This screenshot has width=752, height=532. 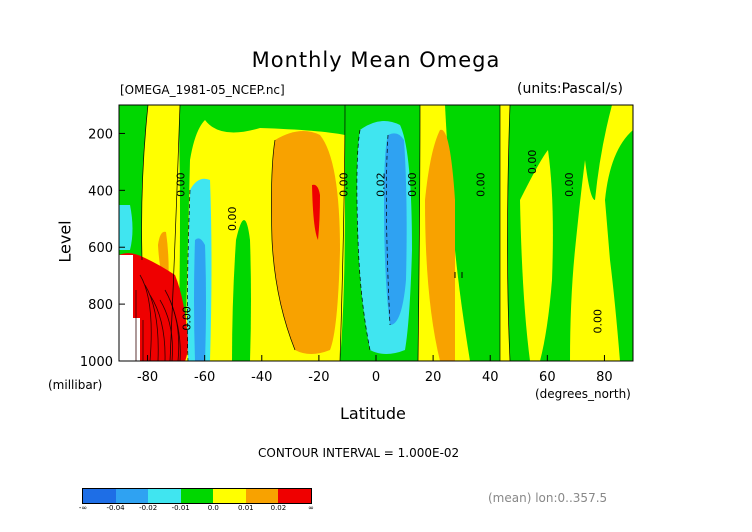 What do you see at coordinates (96, 362) in the screenshot?
I see `y-tick-label: 1000` at bounding box center [96, 362].